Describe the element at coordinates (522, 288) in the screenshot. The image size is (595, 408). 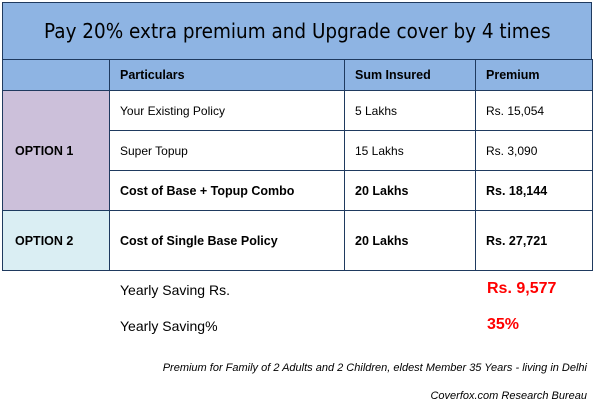
I see `yearly-saving-value: Rs. 9,577` at that location.